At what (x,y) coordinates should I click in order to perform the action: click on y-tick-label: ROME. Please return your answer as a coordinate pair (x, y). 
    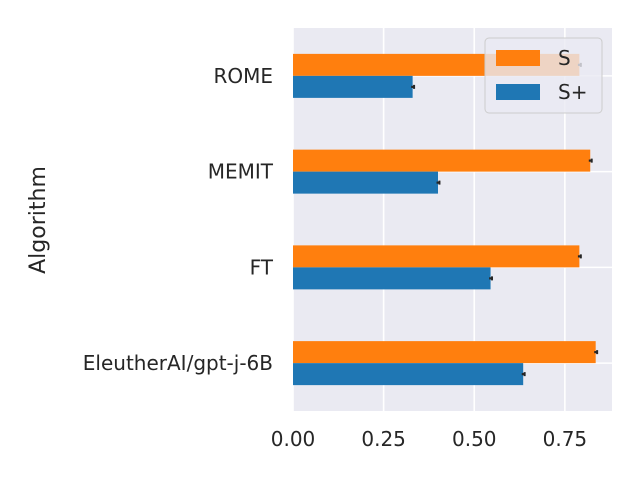
    Looking at the image, I should click on (243, 76).